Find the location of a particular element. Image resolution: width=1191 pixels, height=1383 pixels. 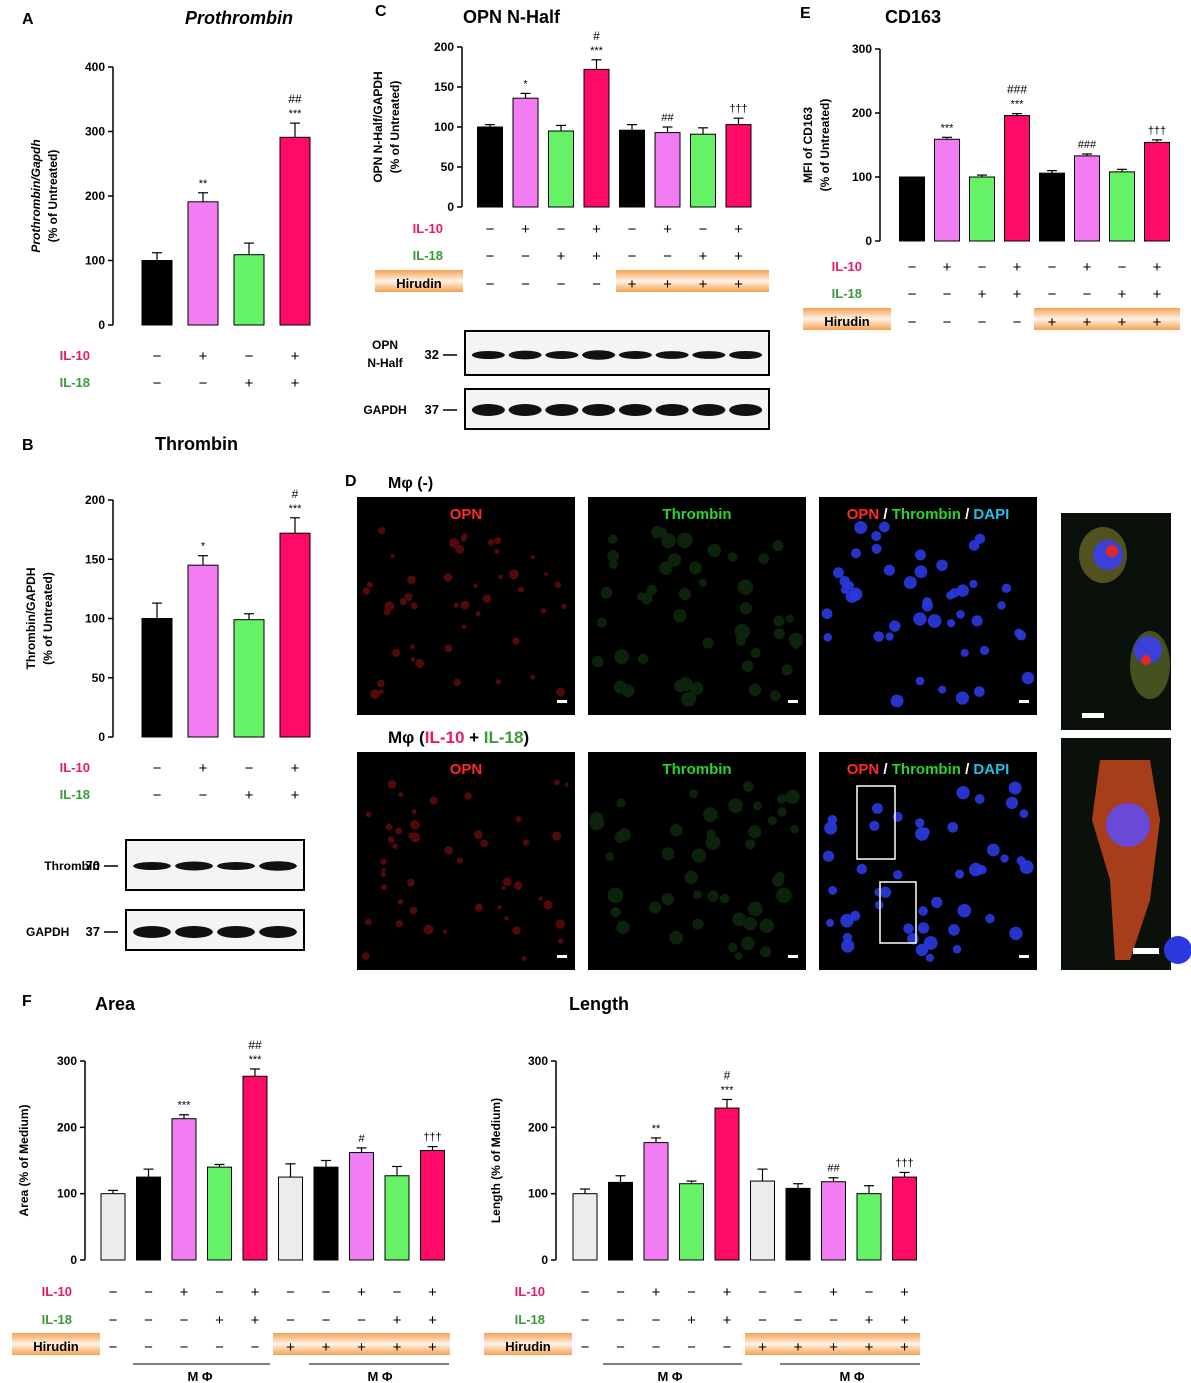

row-title: Mφ (-) is located at coordinates (410, 483).